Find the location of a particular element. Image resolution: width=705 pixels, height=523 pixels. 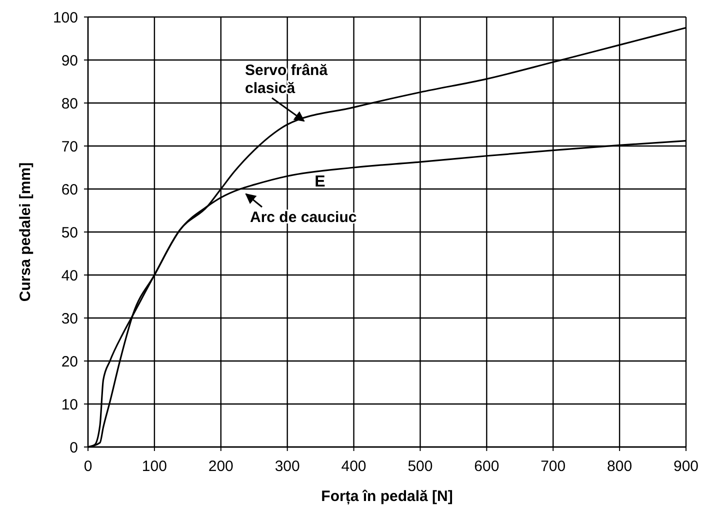

y-tick-label: 10 is located at coordinates (69, 405).